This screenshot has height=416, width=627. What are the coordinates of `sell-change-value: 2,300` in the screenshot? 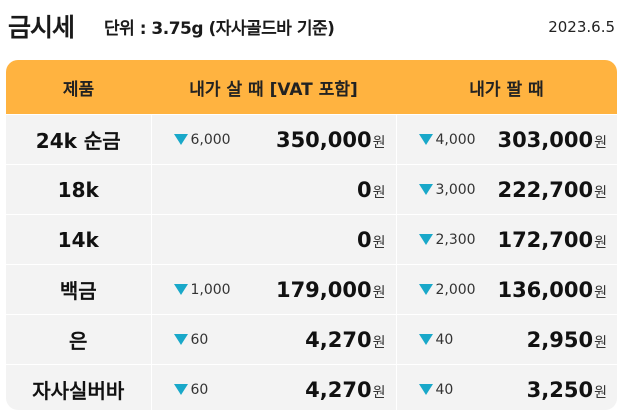 It's located at (455, 239).